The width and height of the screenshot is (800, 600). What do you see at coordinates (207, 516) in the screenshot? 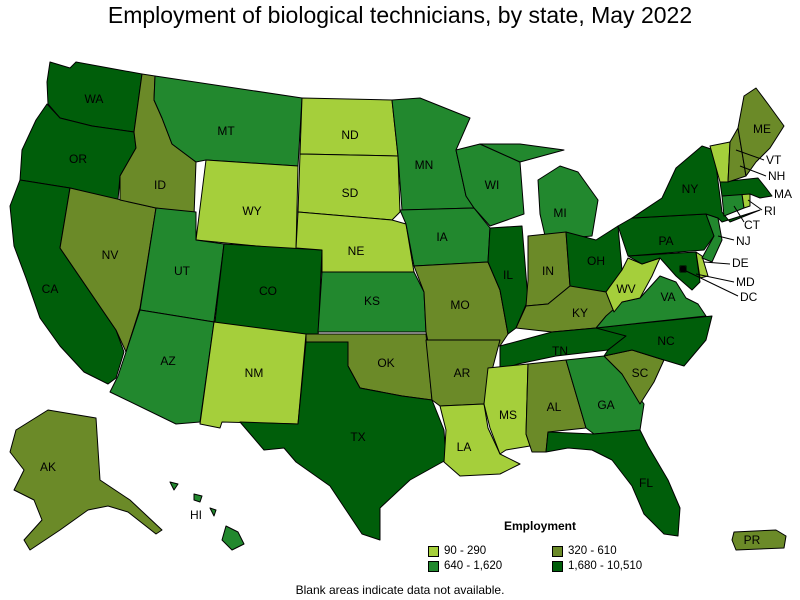
I see `state-hi` at bounding box center [207, 516].